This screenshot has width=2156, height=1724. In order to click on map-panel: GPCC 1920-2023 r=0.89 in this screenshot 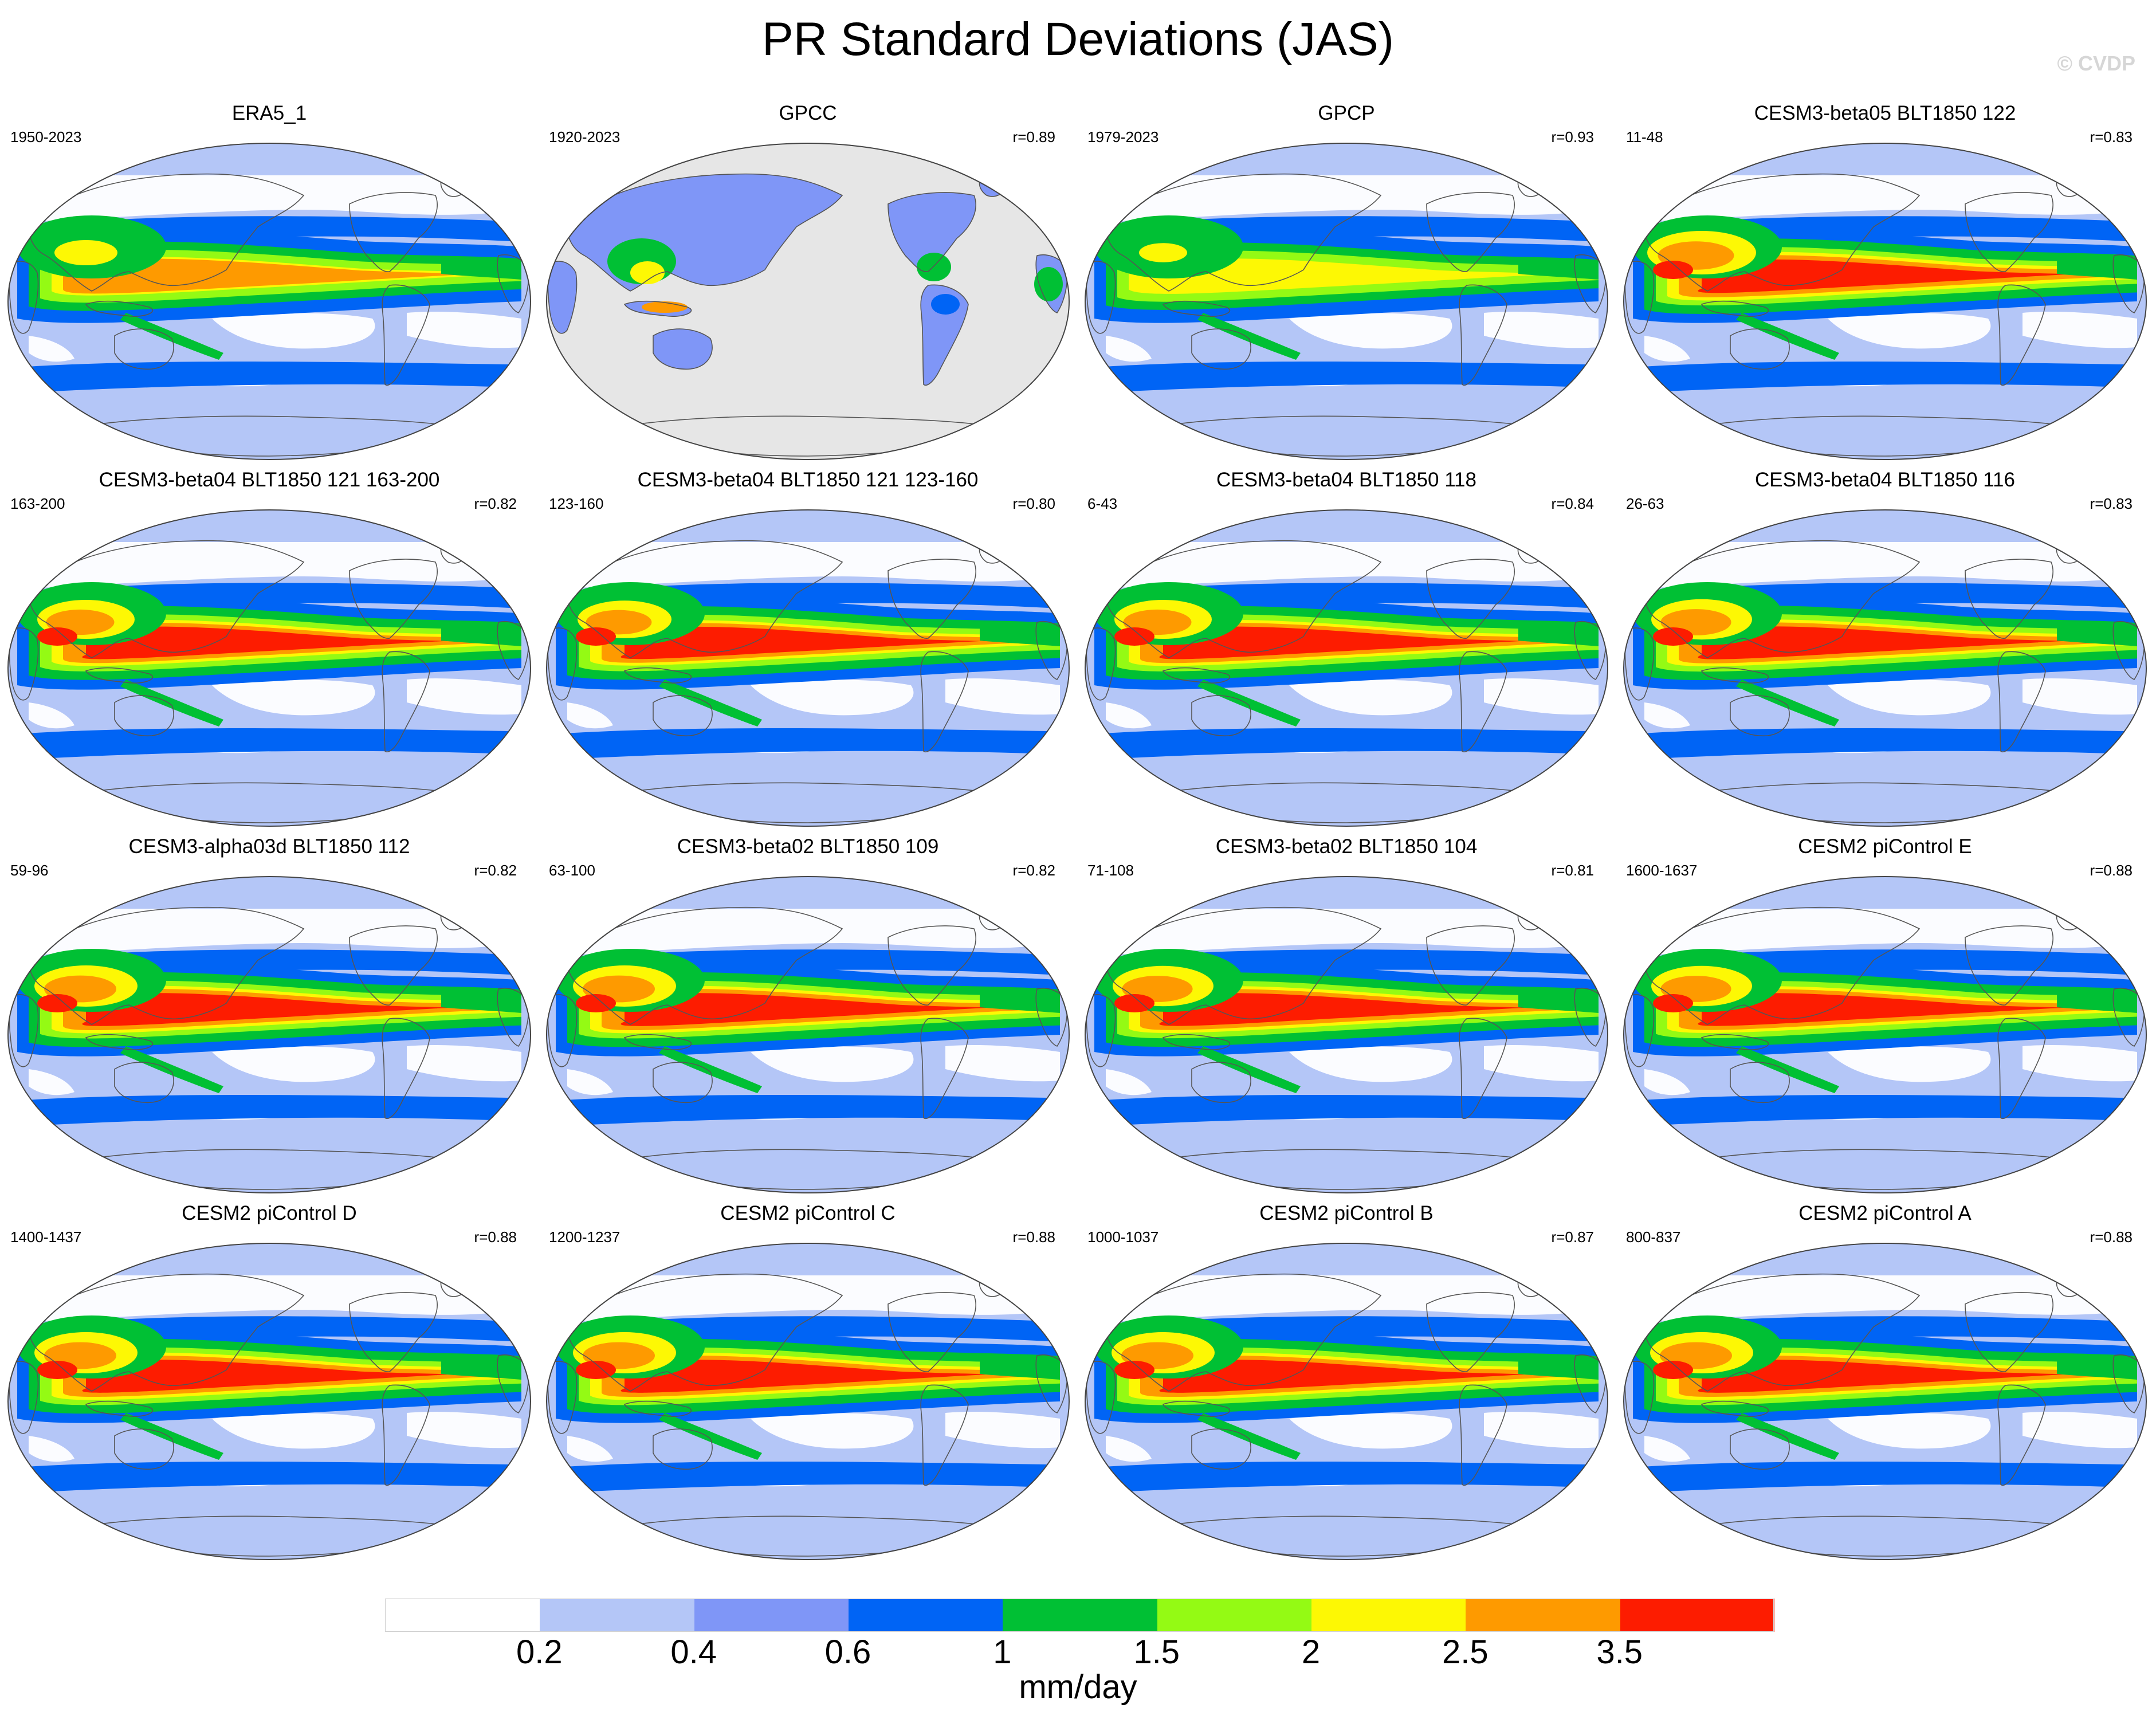, I will do `click(808, 285)`.